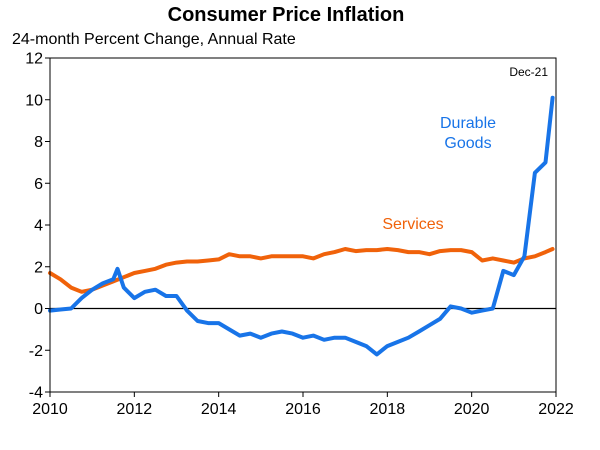 The width and height of the screenshot is (600, 450). Describe the element at coordinates (154, 39) in the screenshot. I see `chart-subtitle: 24-month Percent Change, Annual Rate` at that location.